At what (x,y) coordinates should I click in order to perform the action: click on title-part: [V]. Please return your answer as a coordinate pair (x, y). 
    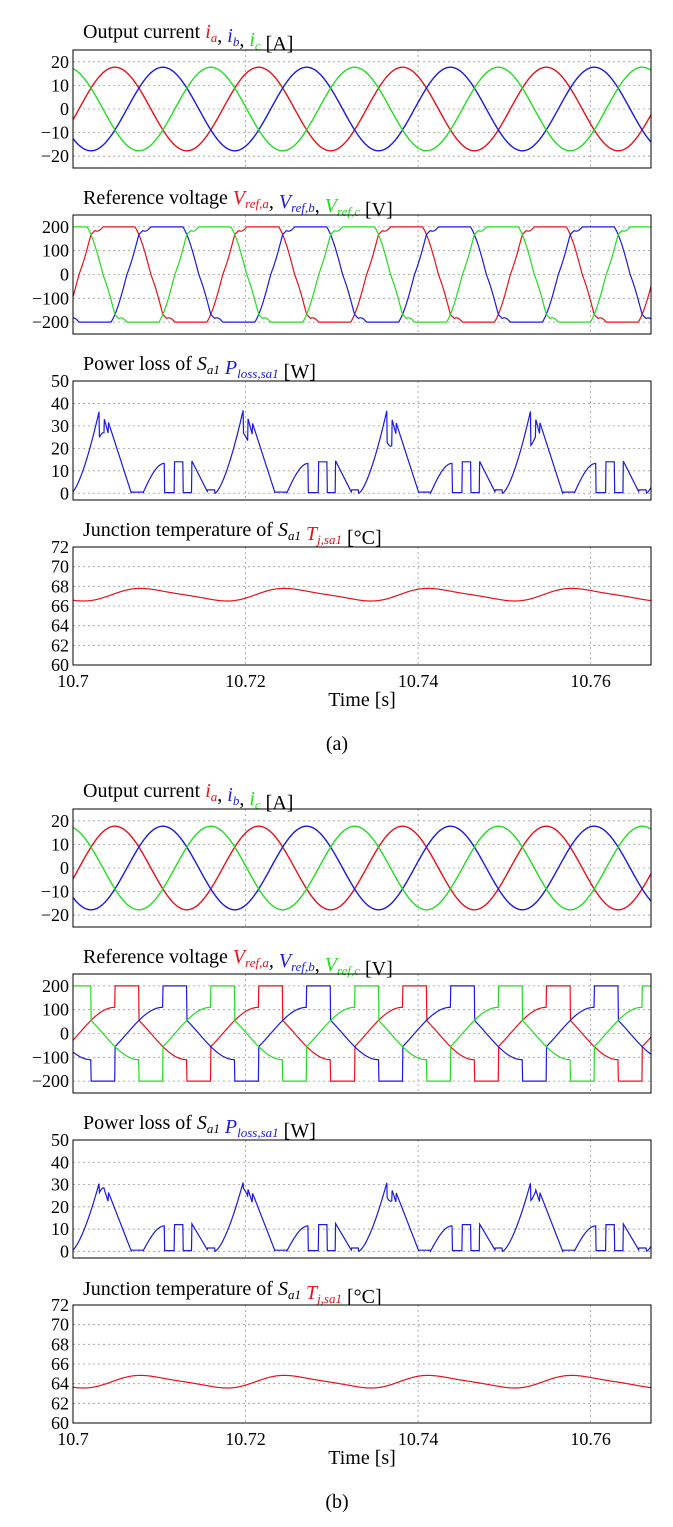
    Looking at the image, I should click on (376, 210).